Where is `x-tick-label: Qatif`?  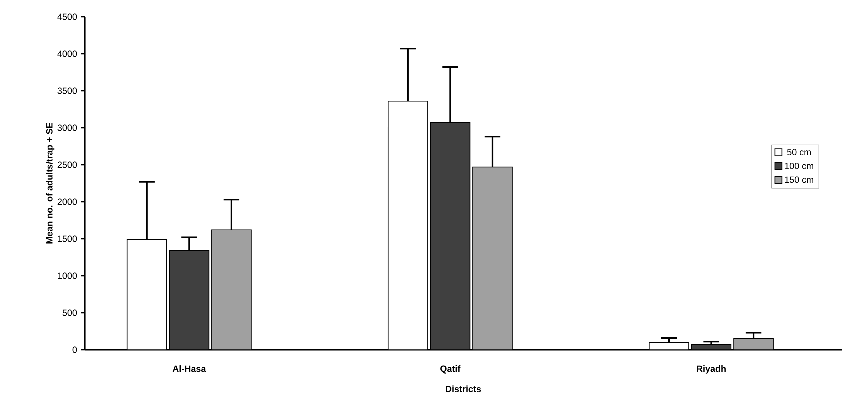
x-tick-label: Qatif is located at coordinates (450, 370).